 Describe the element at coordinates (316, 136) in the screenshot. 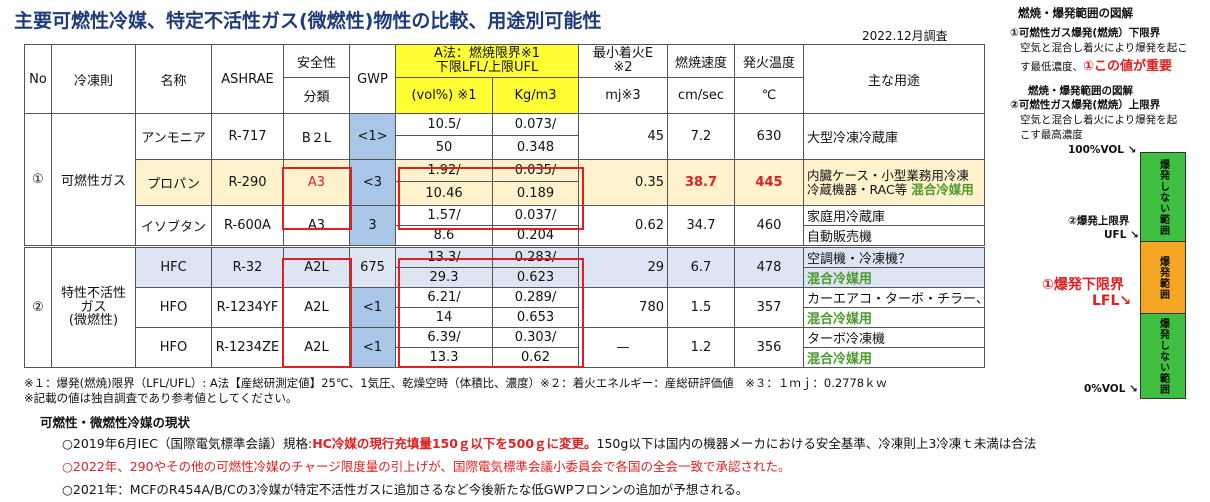

I see `safety-class: B２L` at that location.